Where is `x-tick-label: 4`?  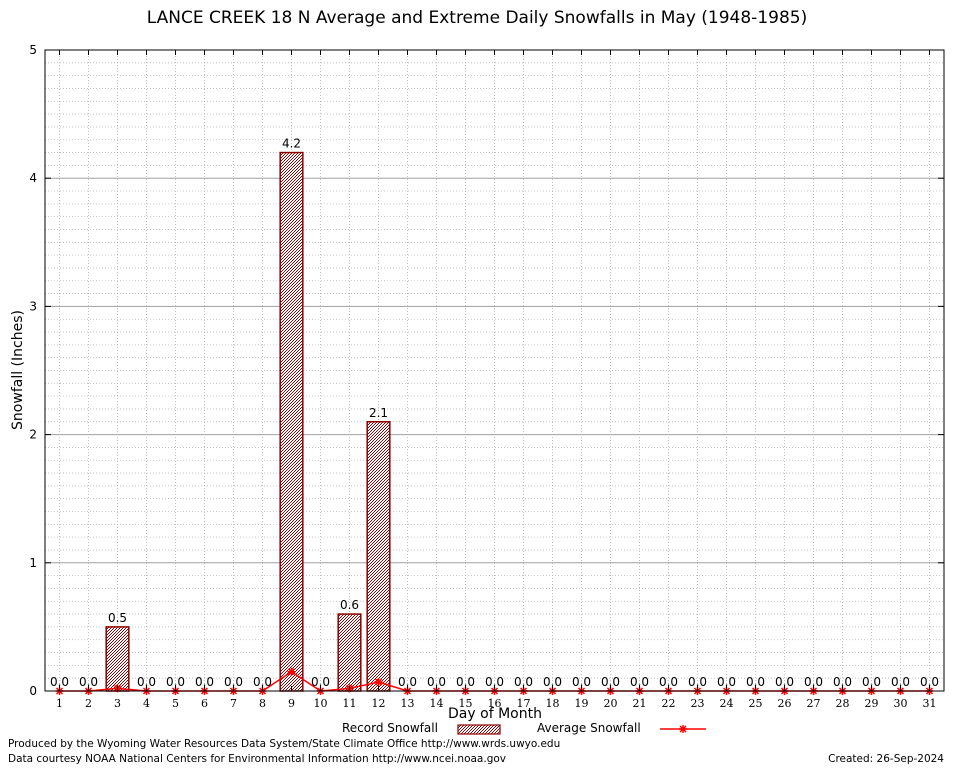 x-tick-label: 4 is located at coordinates (146, 703).